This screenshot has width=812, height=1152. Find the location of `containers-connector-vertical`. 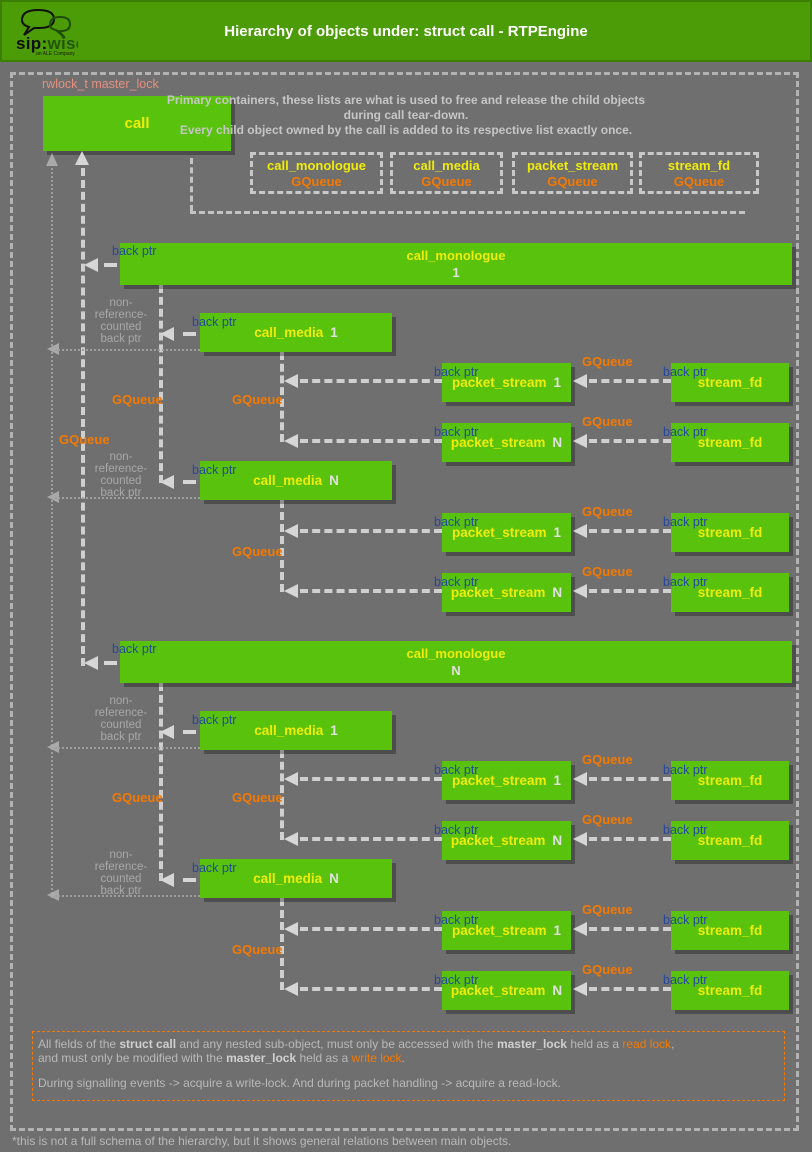

containers-connector-vertical is located at coordinates (191, 184).